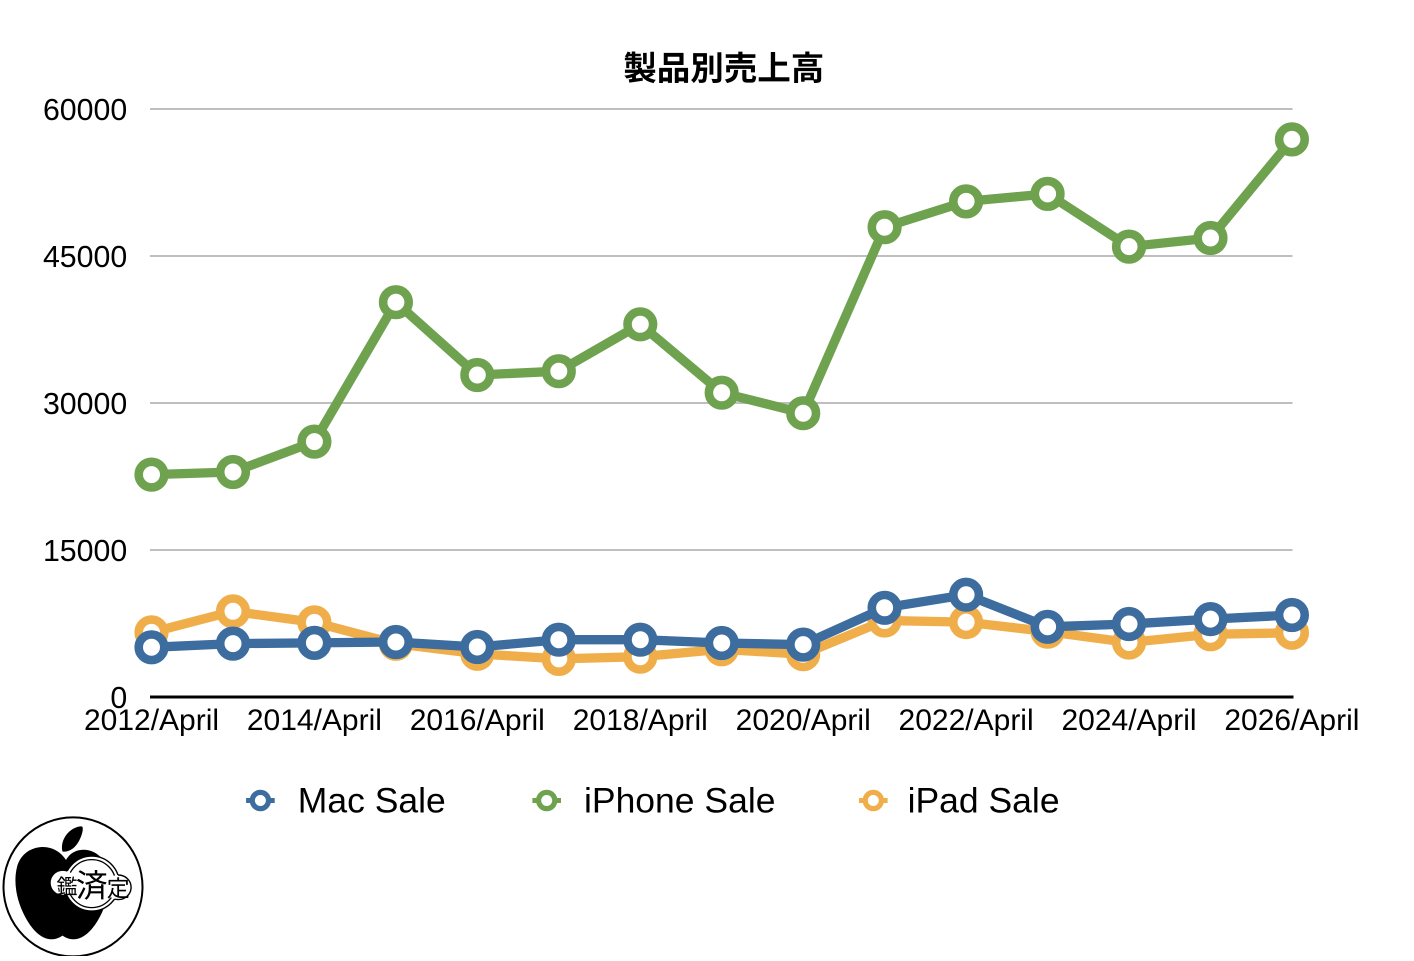 Image resolution: width=1414 pixels, height=961 pixels. Describe the element at coordinates (85, 110) in the screenshot. I see `svg-text: 60000` at that location.